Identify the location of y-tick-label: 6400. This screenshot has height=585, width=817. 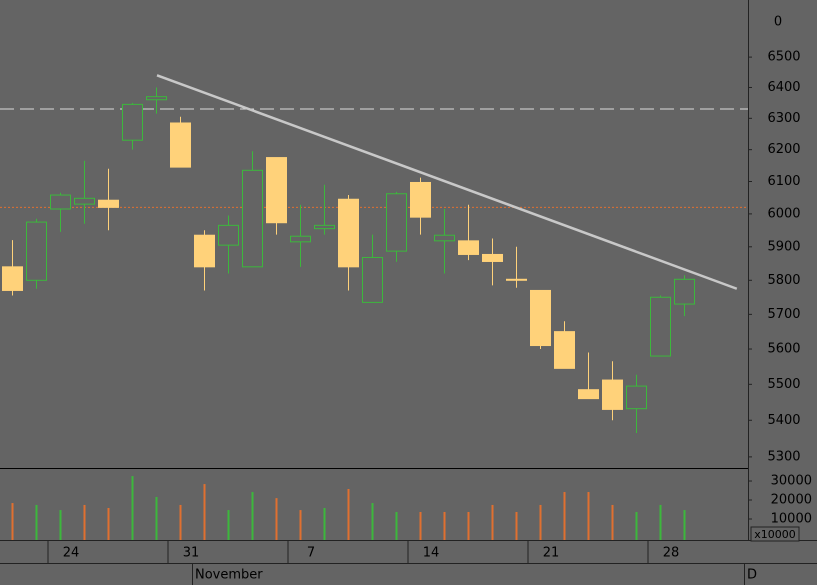
(783, 87).